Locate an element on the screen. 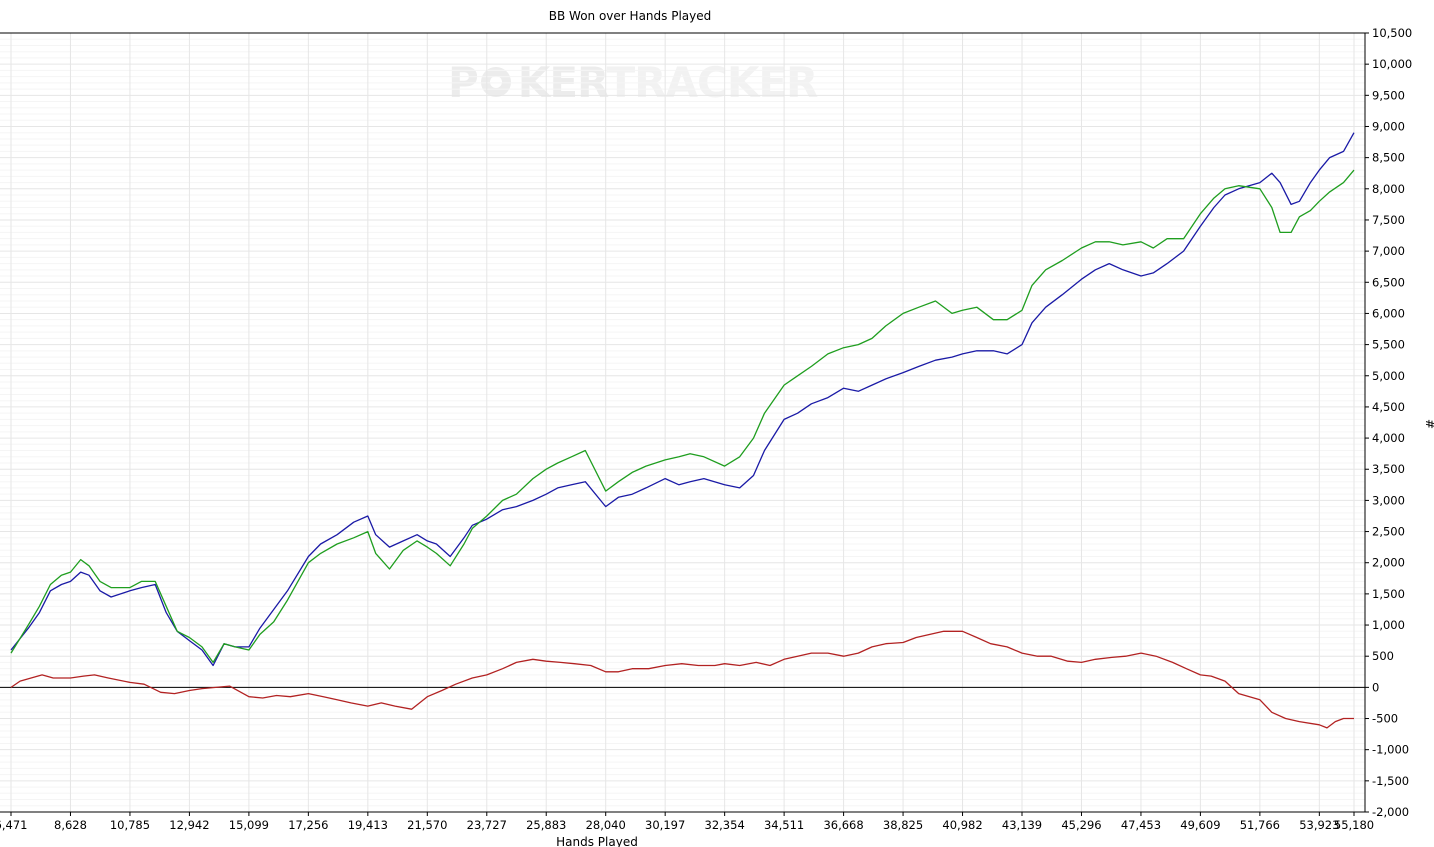  y-tick-label: 3,500 is located at coordinates (1388, 469).